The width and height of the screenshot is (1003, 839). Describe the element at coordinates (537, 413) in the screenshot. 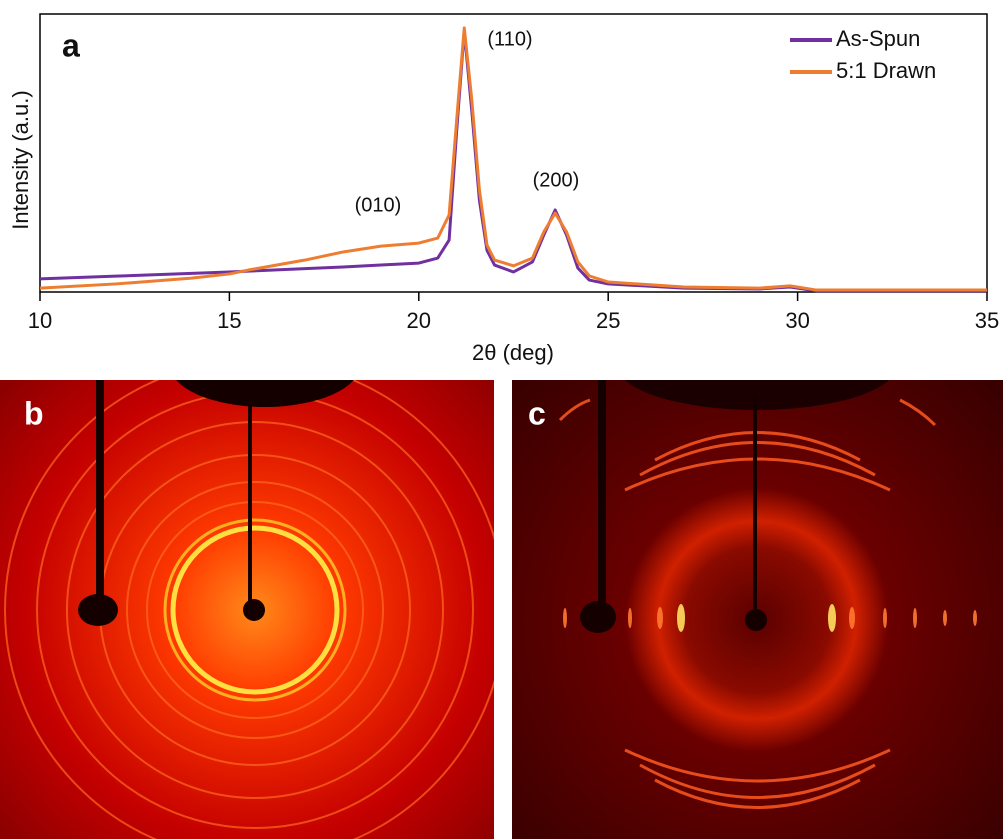

I see `panel-label: c` at that location.